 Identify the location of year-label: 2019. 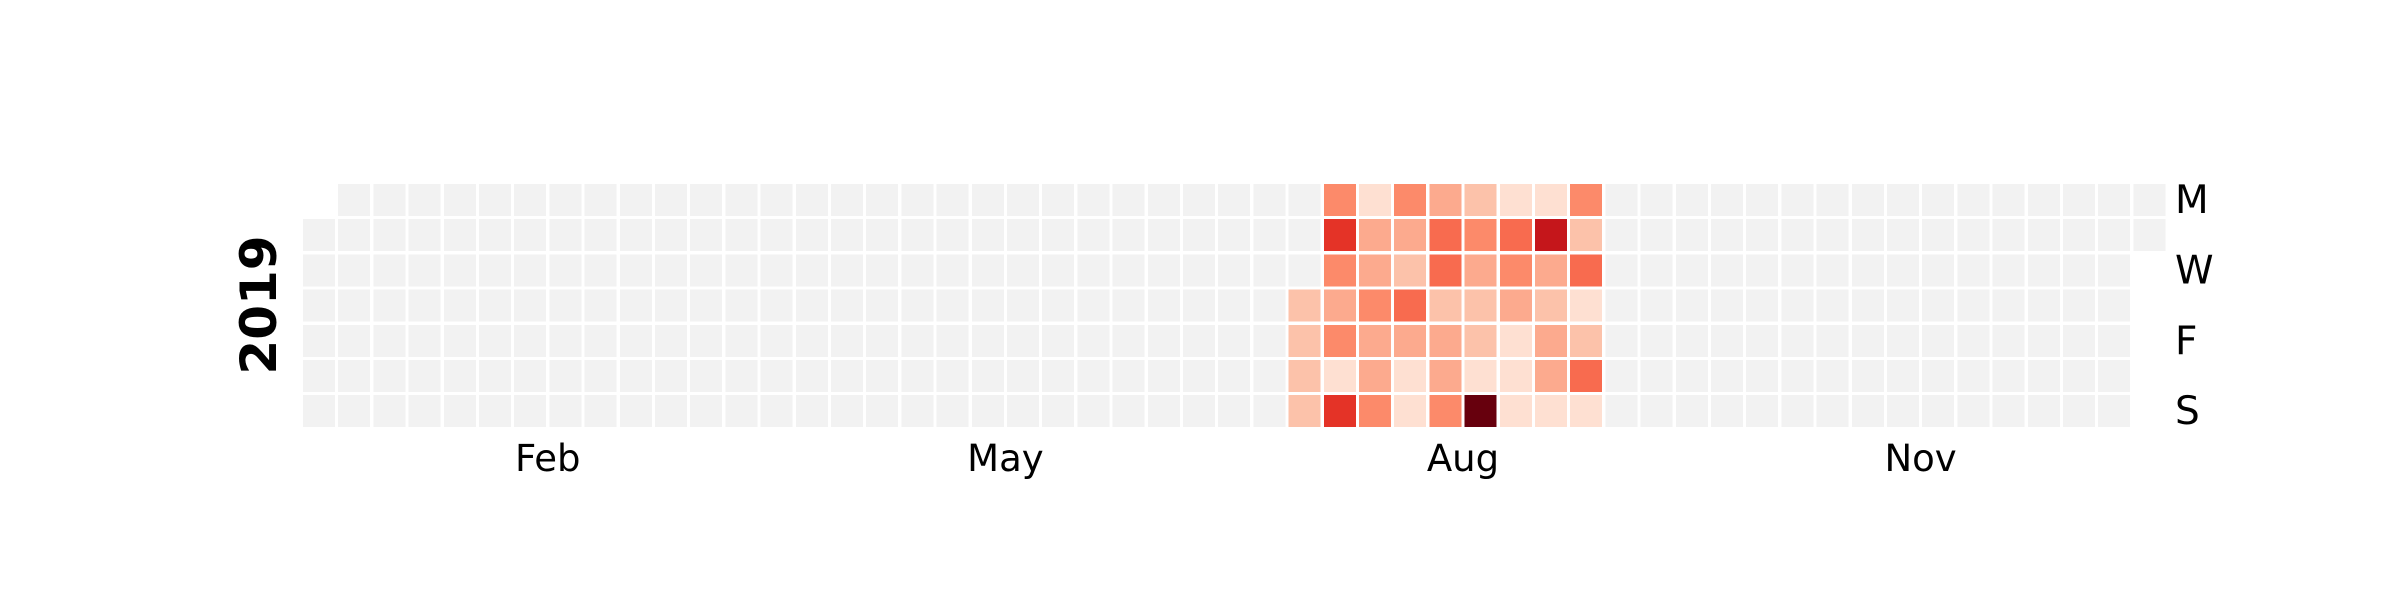
(259, 304).